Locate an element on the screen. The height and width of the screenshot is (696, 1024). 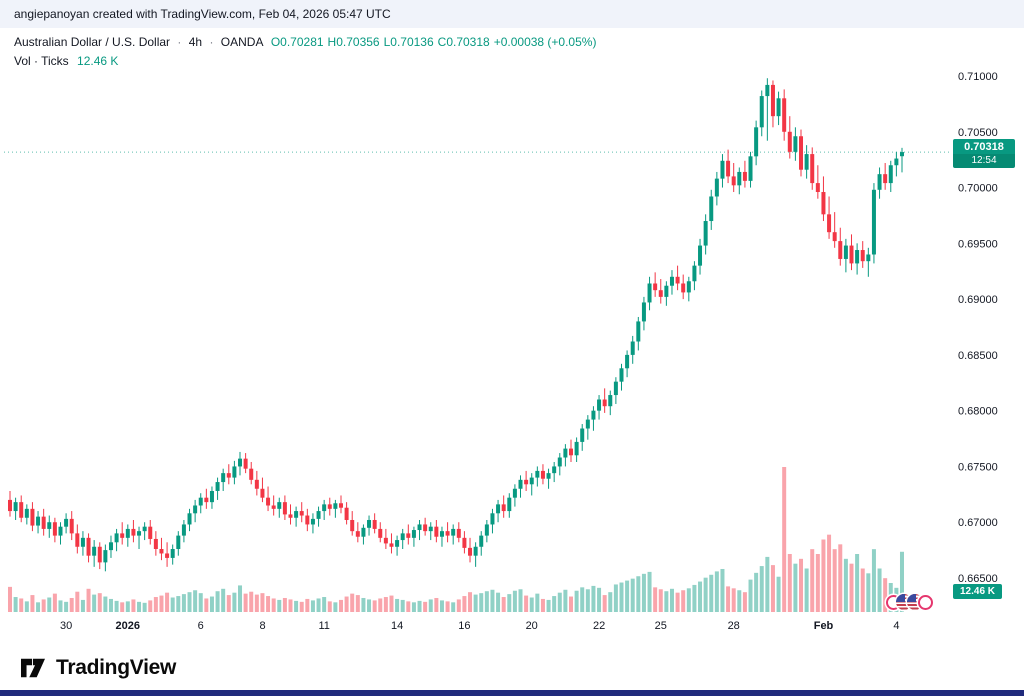
svg-text: 25 is located at coordinates (661, 626).